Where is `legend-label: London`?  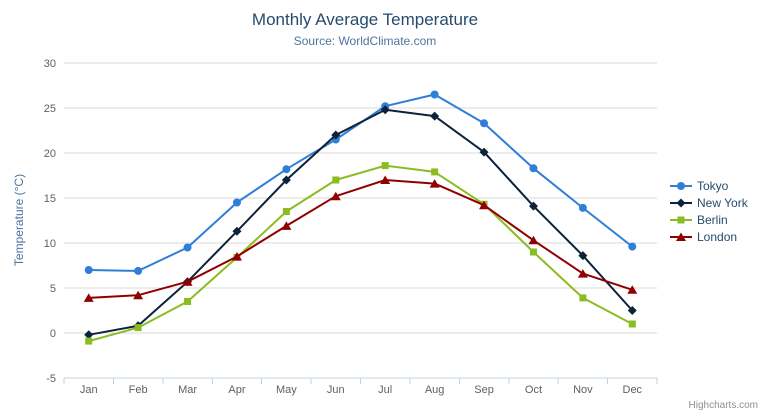 legend-label: London is located at coordinates (717, 236).